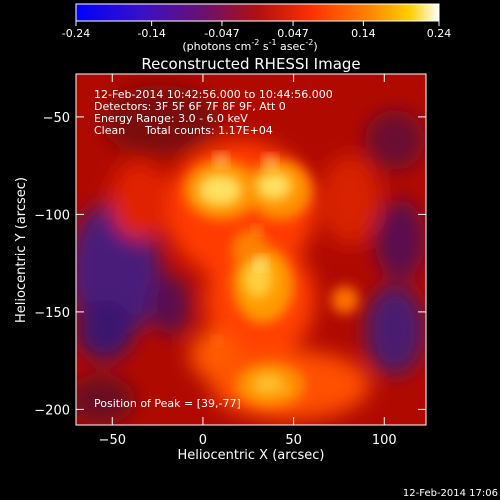  What do you see at coordinates (293, 440) in the screenshot?
I see `x-tick-label: 50` at bounding box center [293, 440].